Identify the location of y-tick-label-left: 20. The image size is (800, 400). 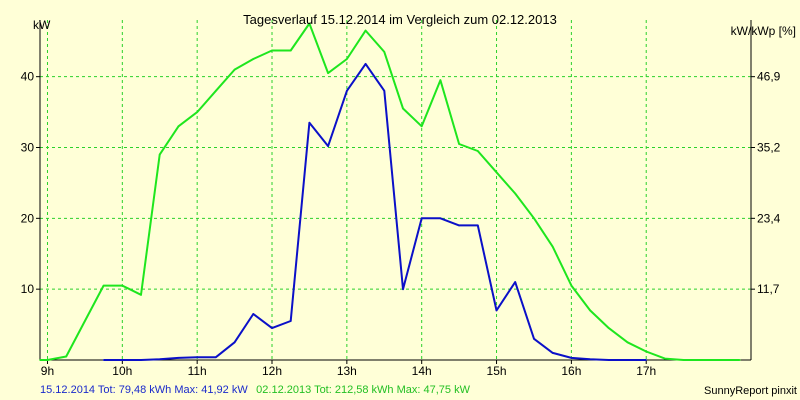
(28, 218).